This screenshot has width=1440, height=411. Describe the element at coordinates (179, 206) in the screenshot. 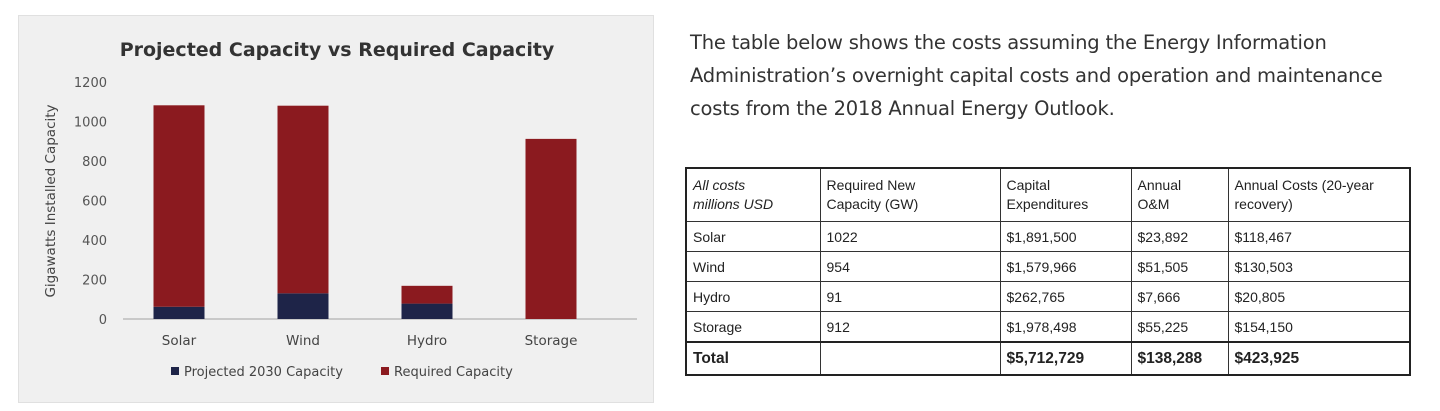

I see `bar-solar-required` at that location.